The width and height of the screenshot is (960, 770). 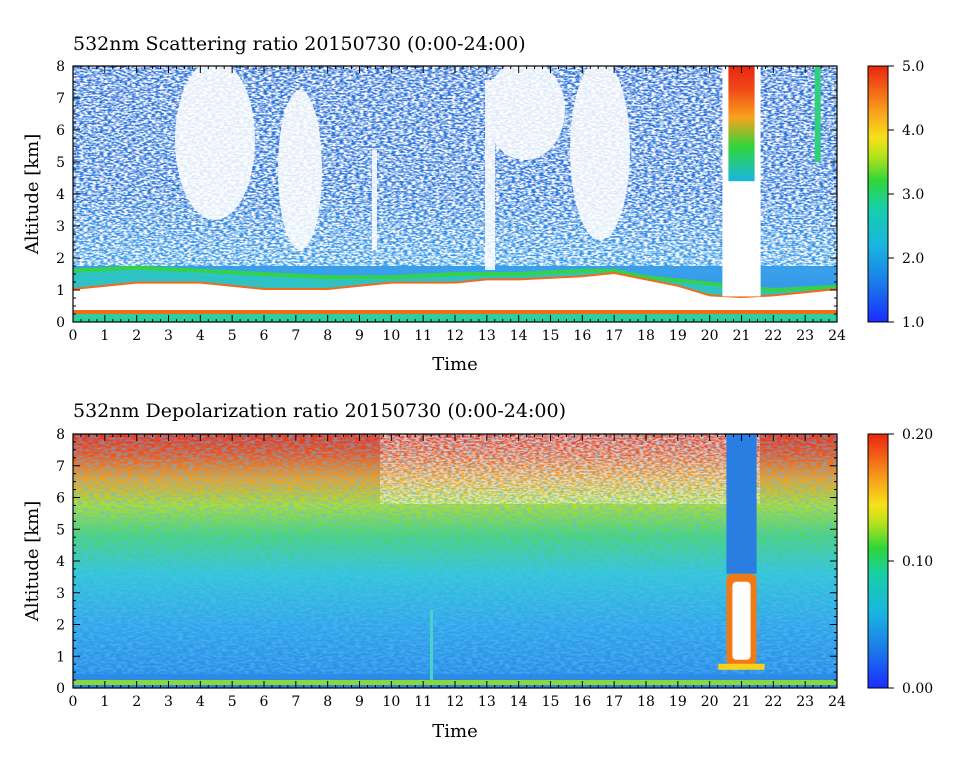 What do you see at coordinates (32, 562) in the screenshot?
I see `y-axis-label-bottom: Altitude [km]` at bounding box center [32, 562].